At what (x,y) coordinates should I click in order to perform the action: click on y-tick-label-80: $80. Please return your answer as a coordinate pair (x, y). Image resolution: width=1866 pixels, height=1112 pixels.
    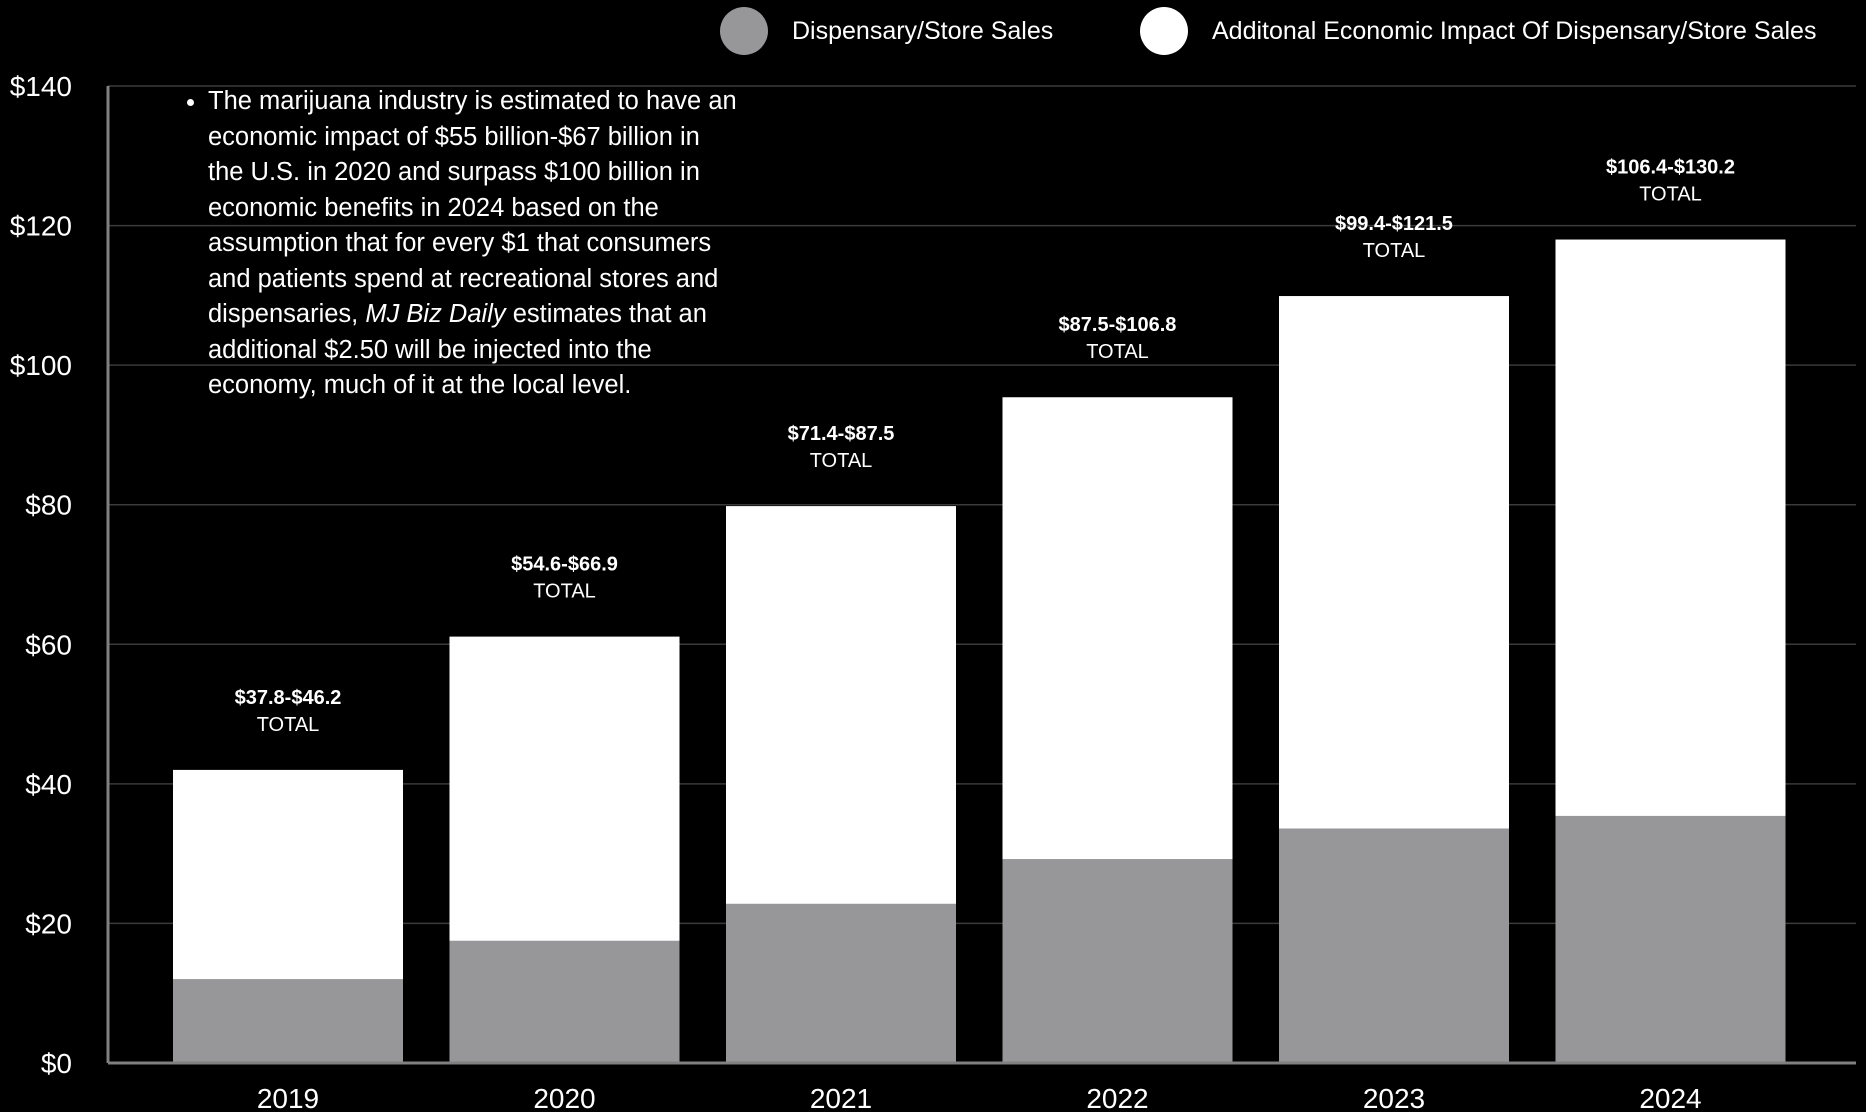
    Looking at the image, I should click on (48, 505).